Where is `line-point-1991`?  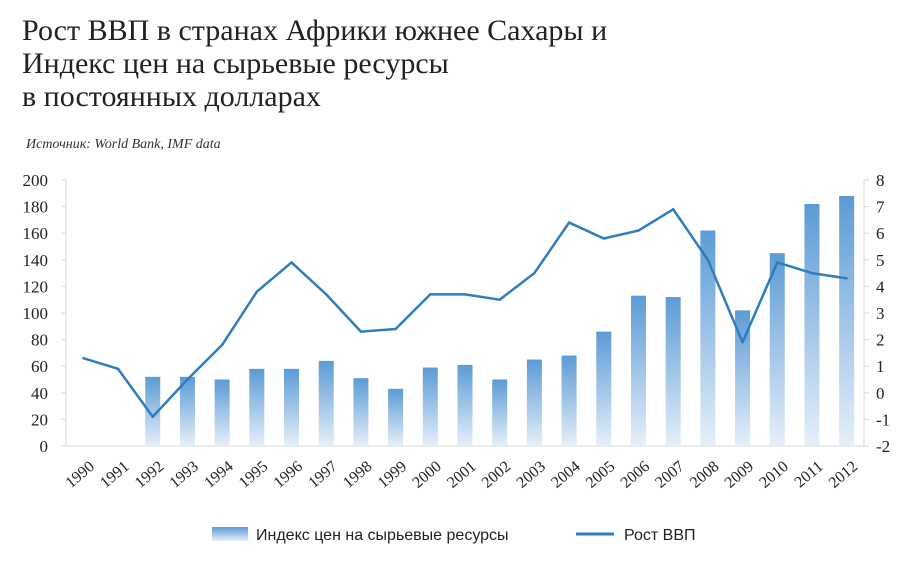
line-point-1991 is located at coordinates (118, 369).